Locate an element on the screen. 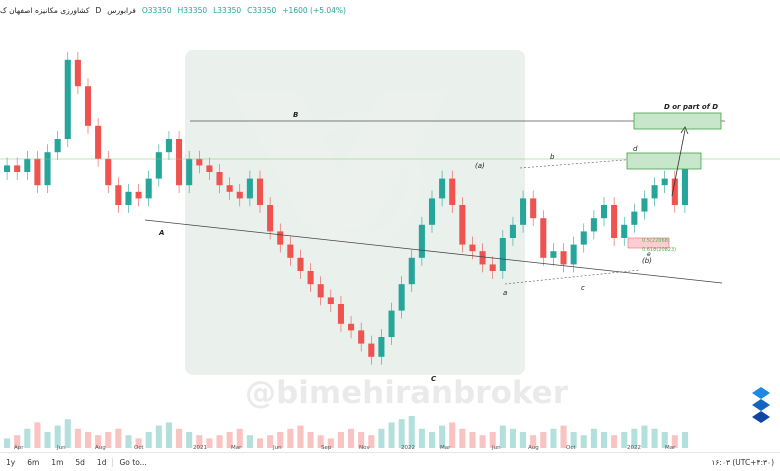 Image resolution: width=780 pixels, height=471 pixels. target-zone-lower is located at coordinates (664, 161).